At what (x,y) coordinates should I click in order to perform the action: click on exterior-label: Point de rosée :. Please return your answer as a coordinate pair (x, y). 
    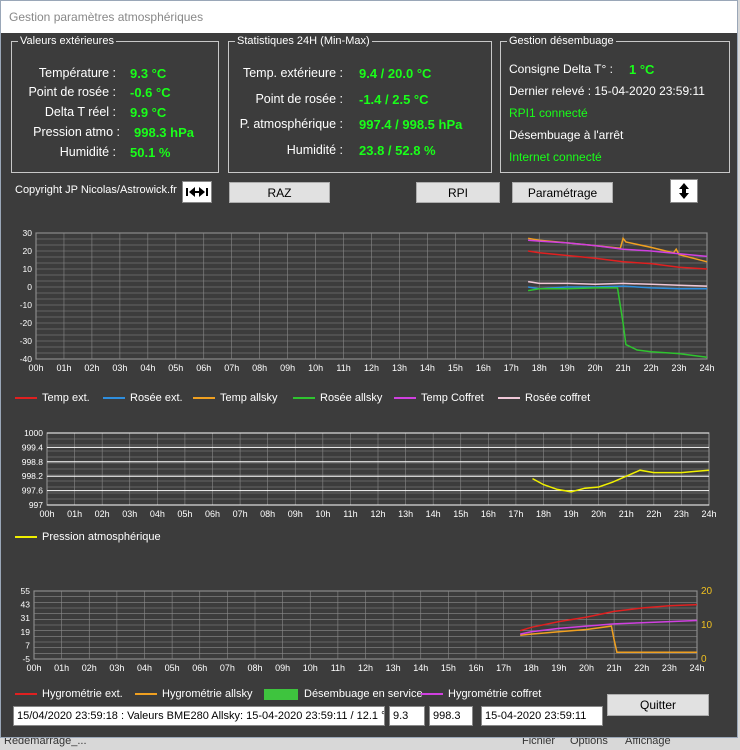
    Looking at the image, I should click on (72, 92).